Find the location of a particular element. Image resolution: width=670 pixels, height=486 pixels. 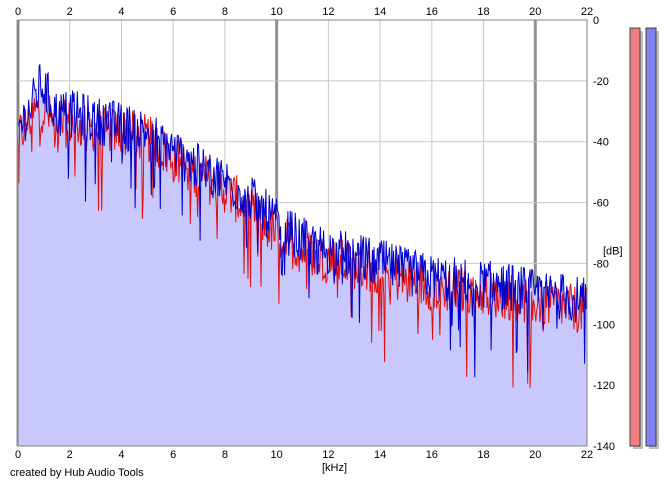

x-tick-label-top: 6 is located at coordinates (173, 12).